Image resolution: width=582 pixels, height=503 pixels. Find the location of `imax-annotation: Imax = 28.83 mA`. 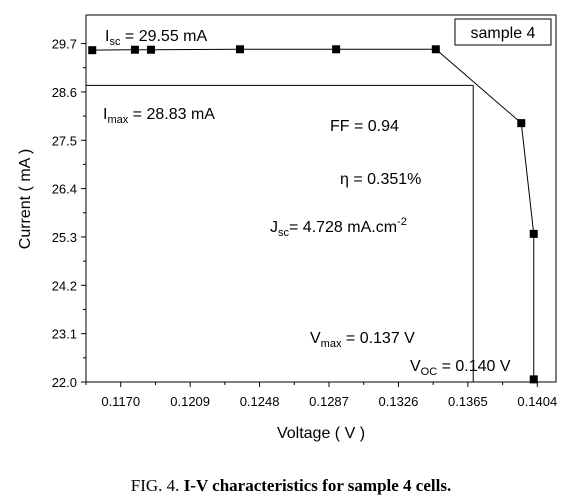

imax-annotation: Imax = 28.83 mA is located at coordinates (159, 116).